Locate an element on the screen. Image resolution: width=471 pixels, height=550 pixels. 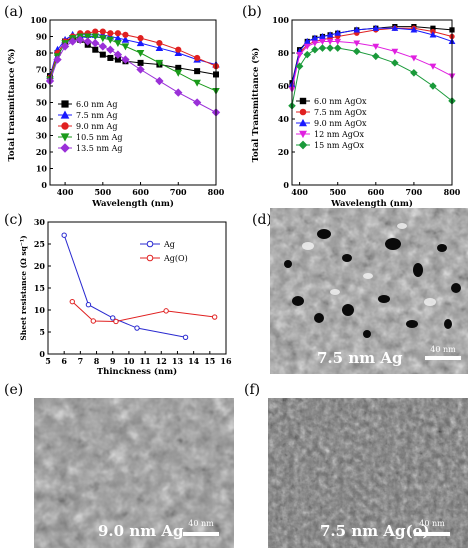
x-tick-label-b-4: 800 is located at coordinates (452, 192).